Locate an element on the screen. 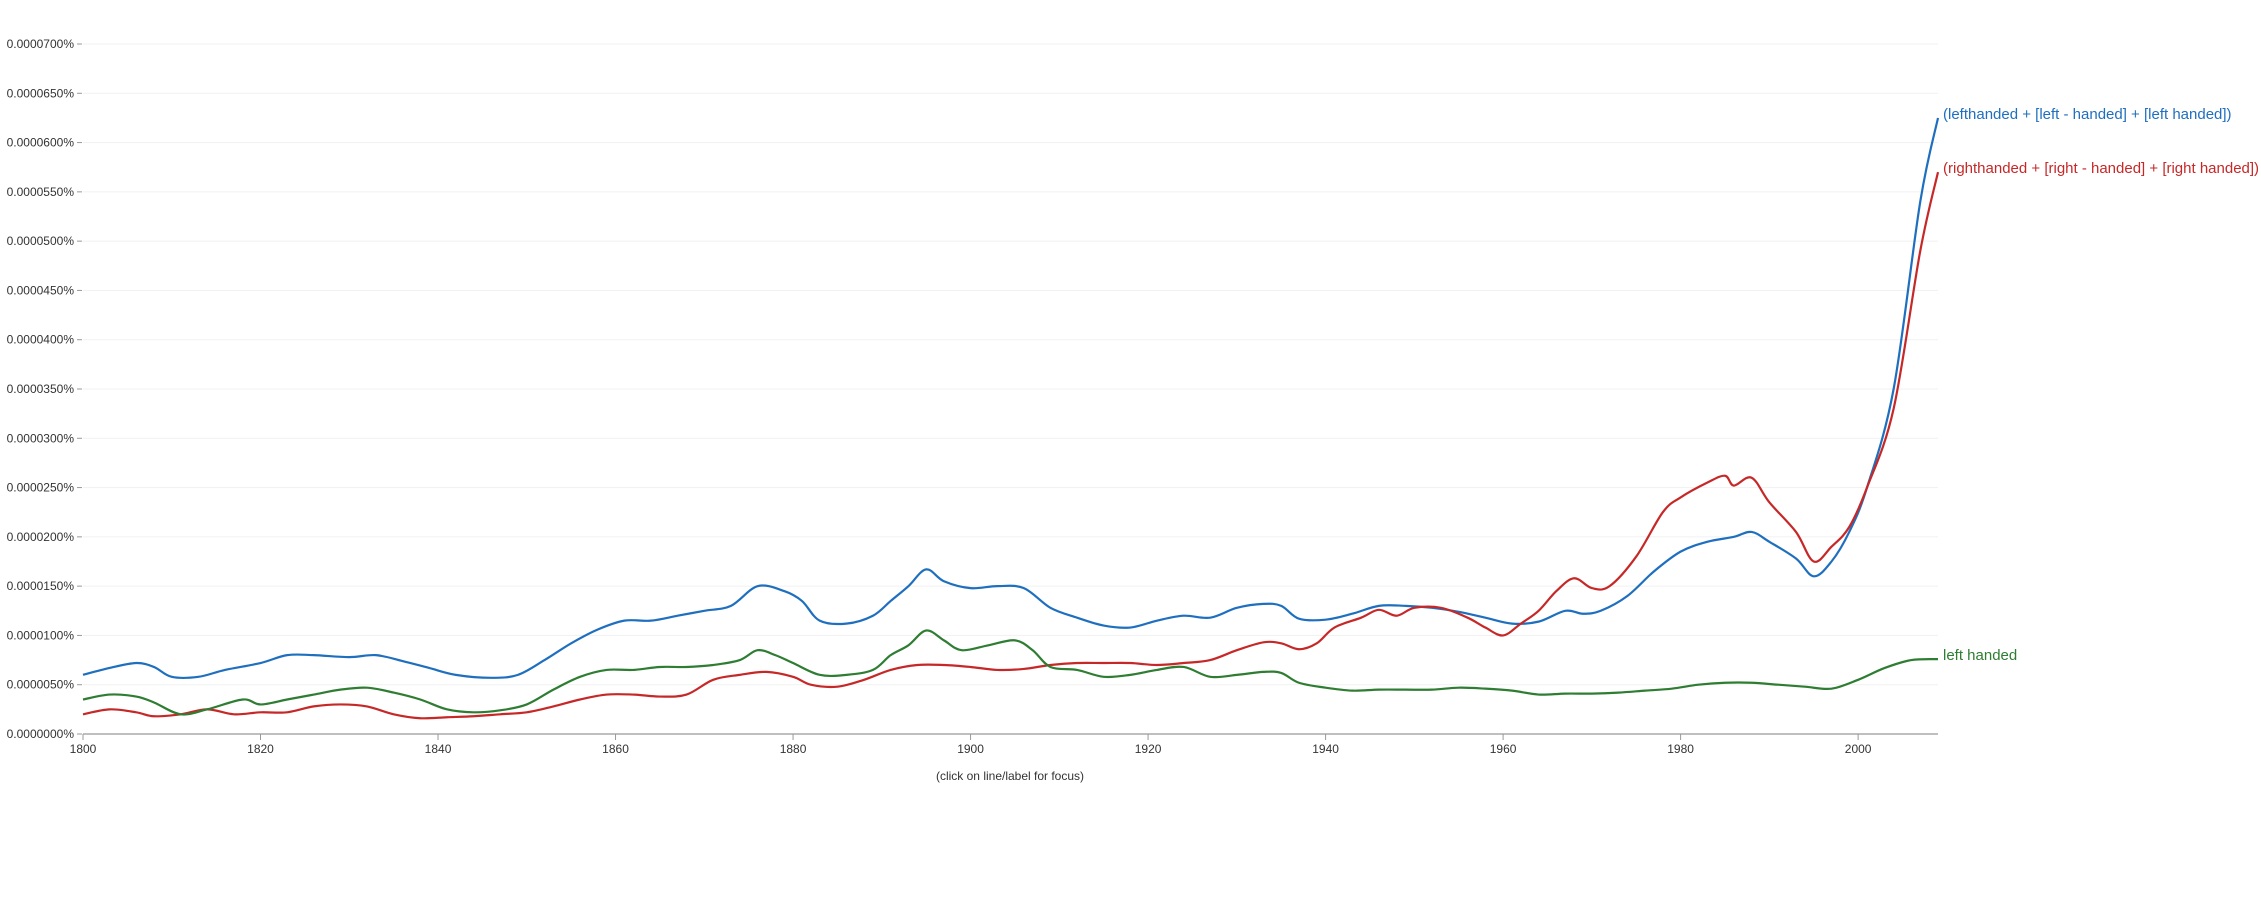 Image resolution: width=2261 pixels, height=906 pixels. x-tick-label: 1820 is located at coordinates (260, 749).